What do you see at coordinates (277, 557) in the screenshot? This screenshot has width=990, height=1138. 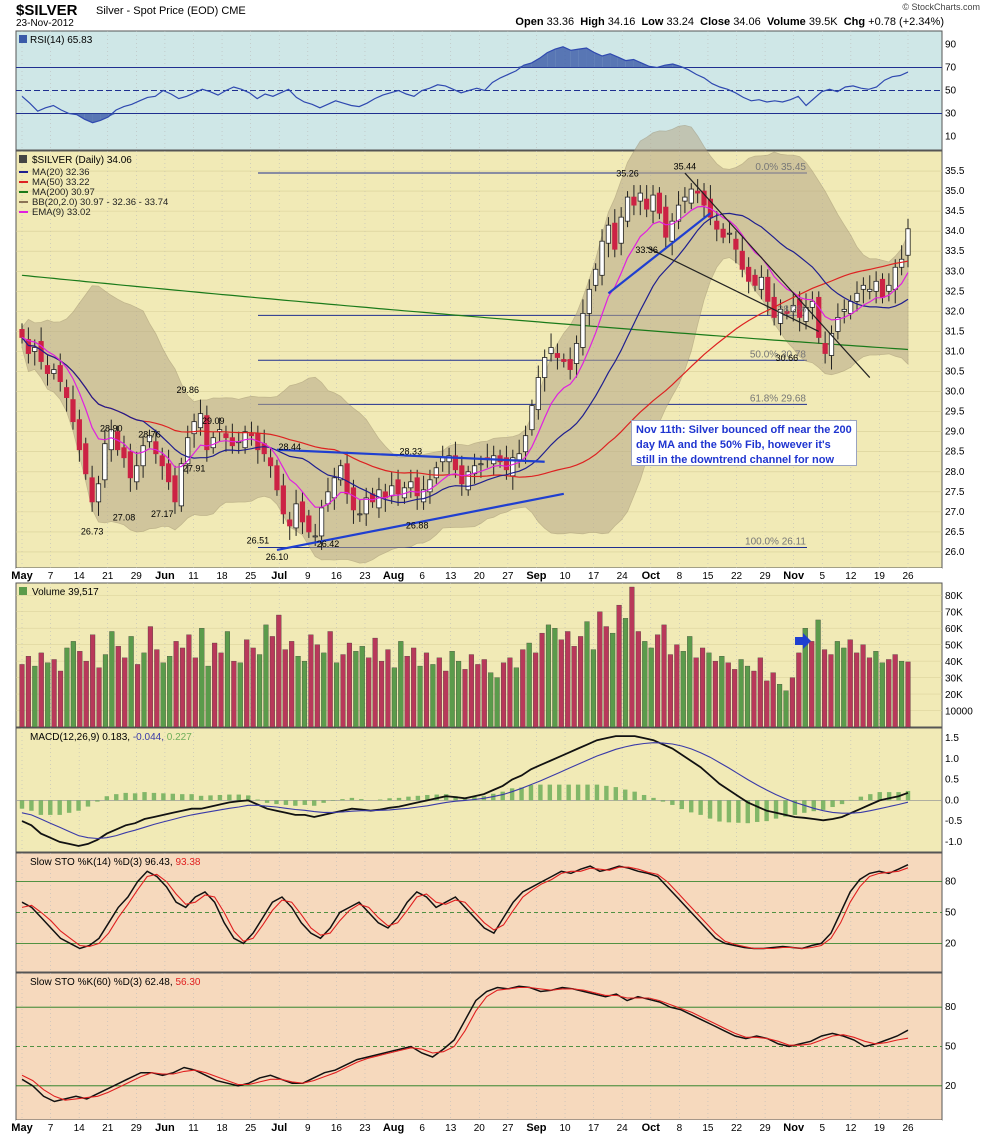 I see `price-annotation: 26.10` at bounding box center [277, 557].